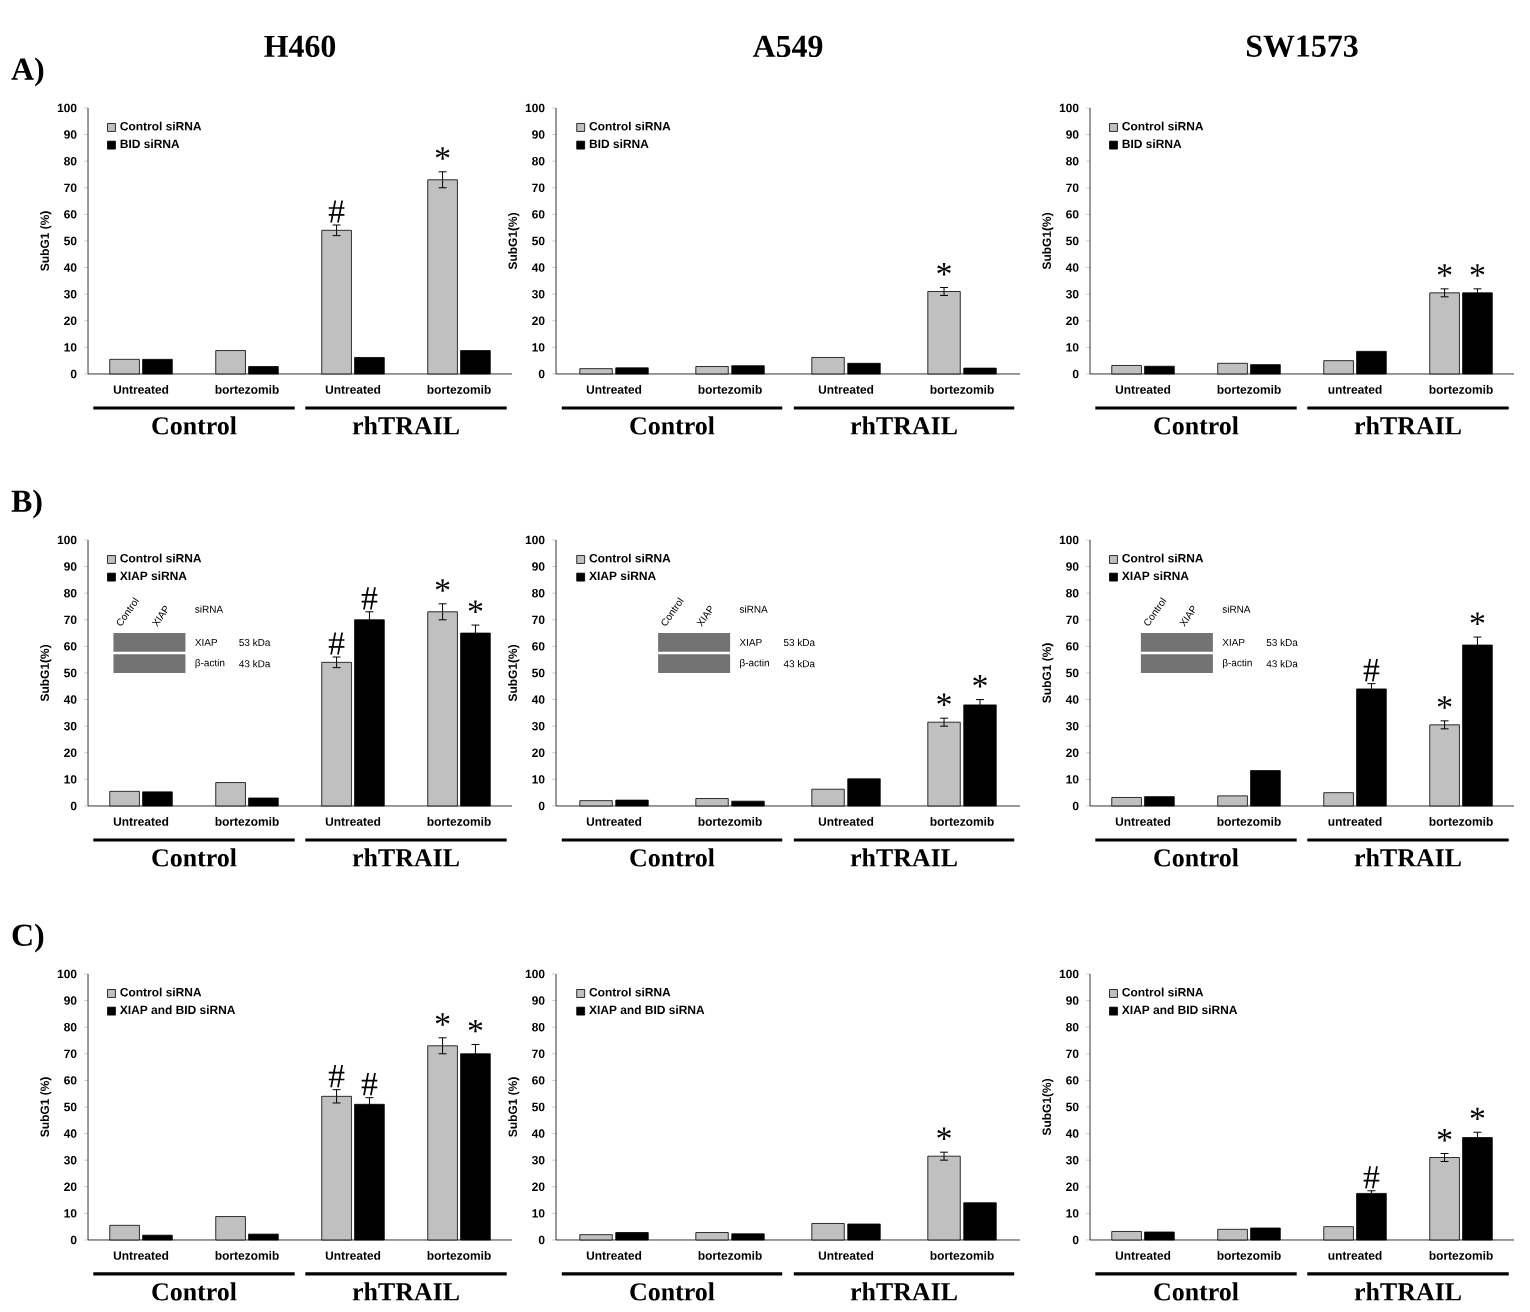  Describe the element at coordinates (1302, 46) in the screenshot. I see `chart-title: SW1573` at that location.